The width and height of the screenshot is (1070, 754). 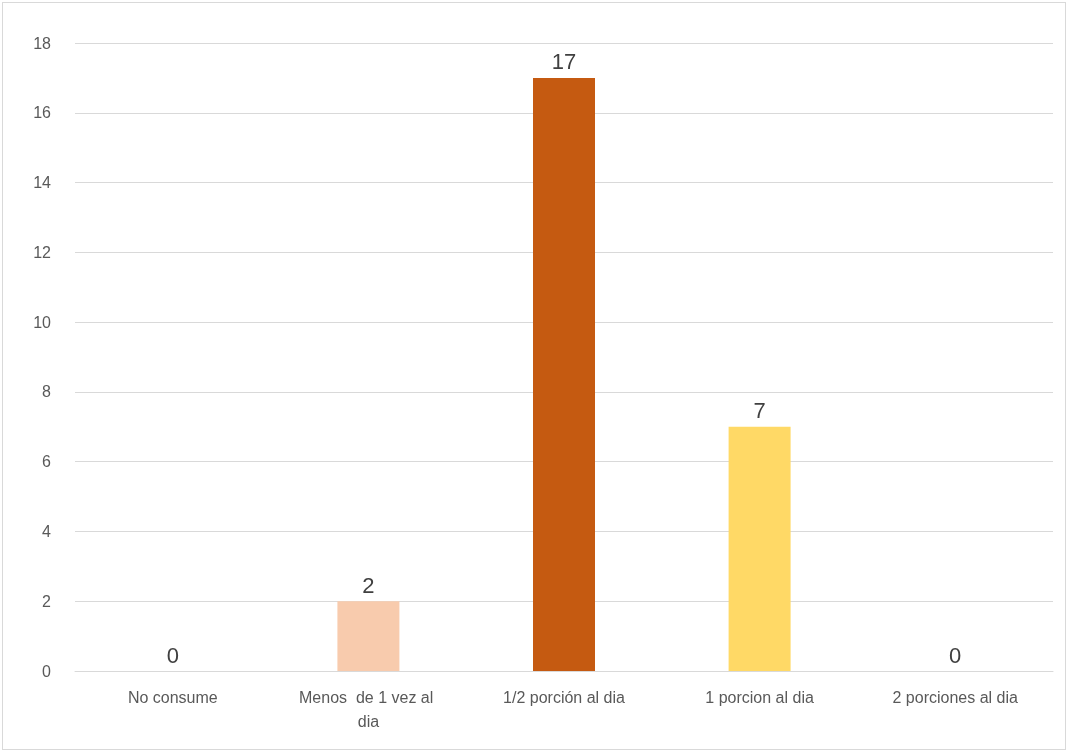 I want to click on data-label: 2, so click(x=368, y=585).